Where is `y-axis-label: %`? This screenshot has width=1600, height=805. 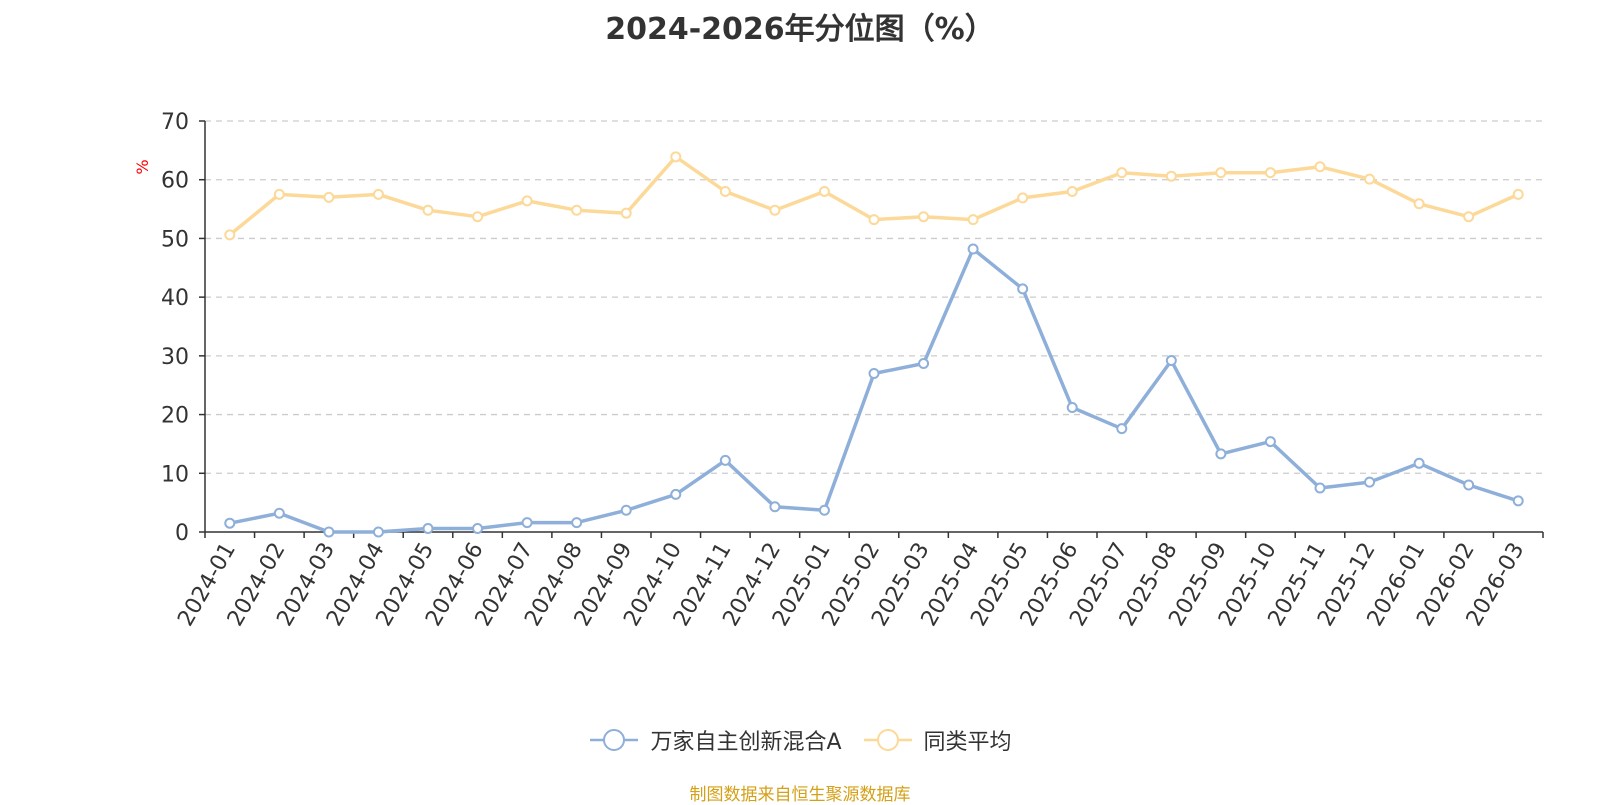
y-axis-label: % is located at coordinates (142, 166).